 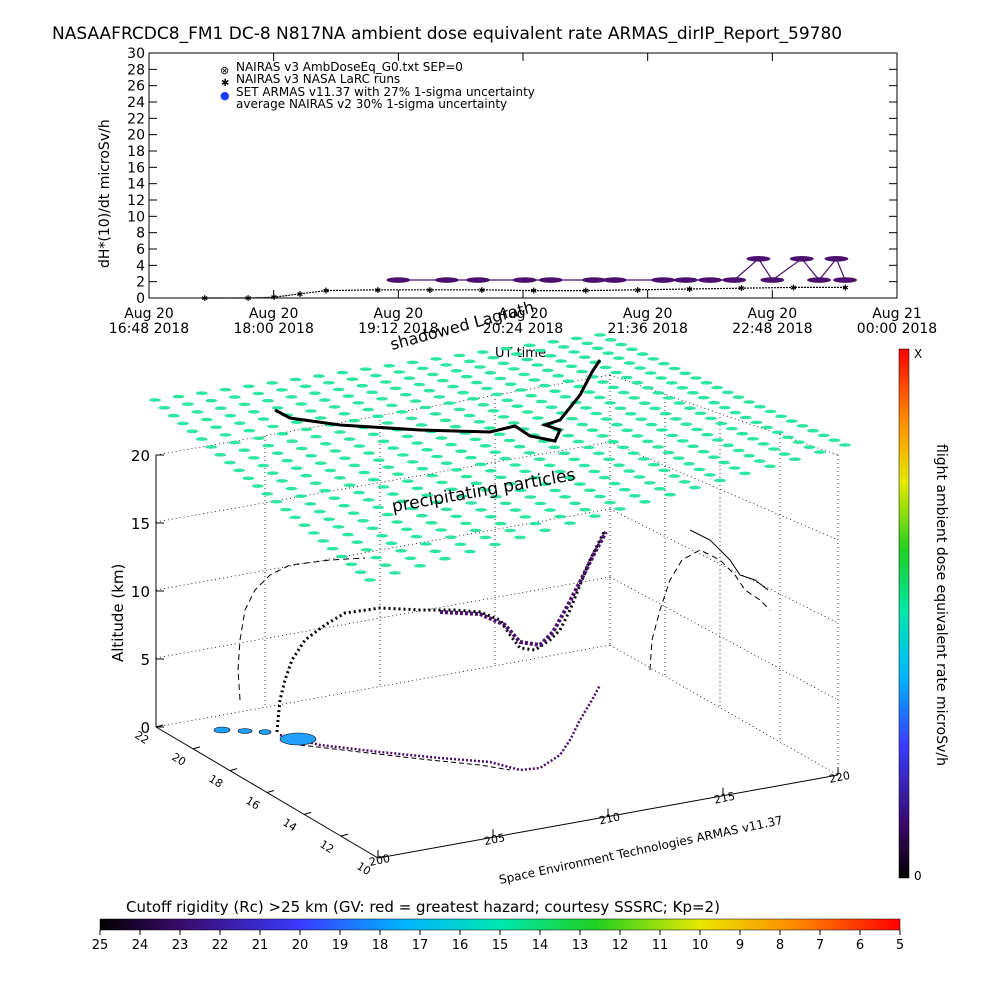 I want to click on top-x-tick-label-date: Aug 20, so click(x=274, y=314).